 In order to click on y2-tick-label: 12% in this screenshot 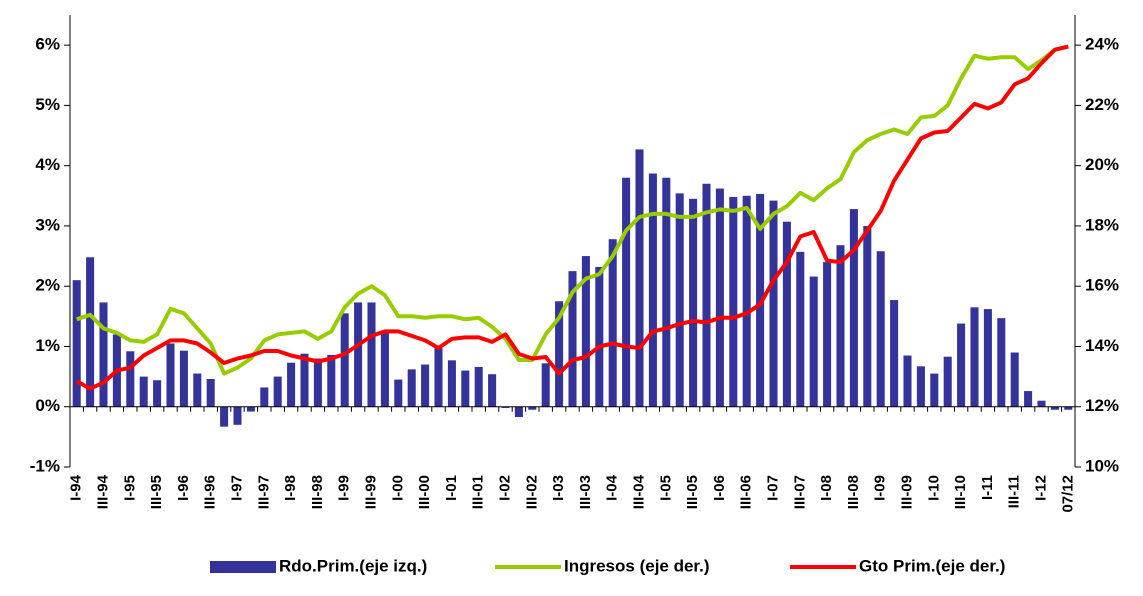, I will do `click(1102, 405)`.